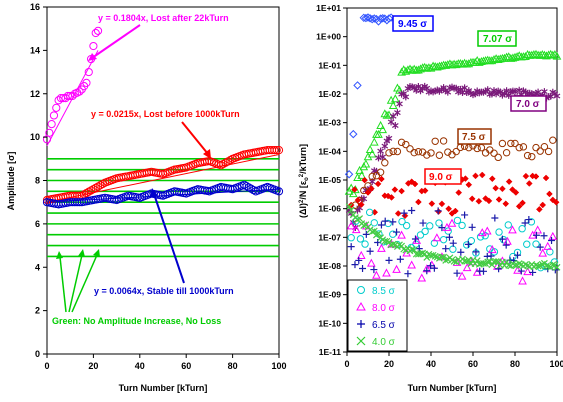 The image size is (563, 402). Describe the element at coordinates (116, 41) in the screenshot. I see `arrow-magenta` at that location.